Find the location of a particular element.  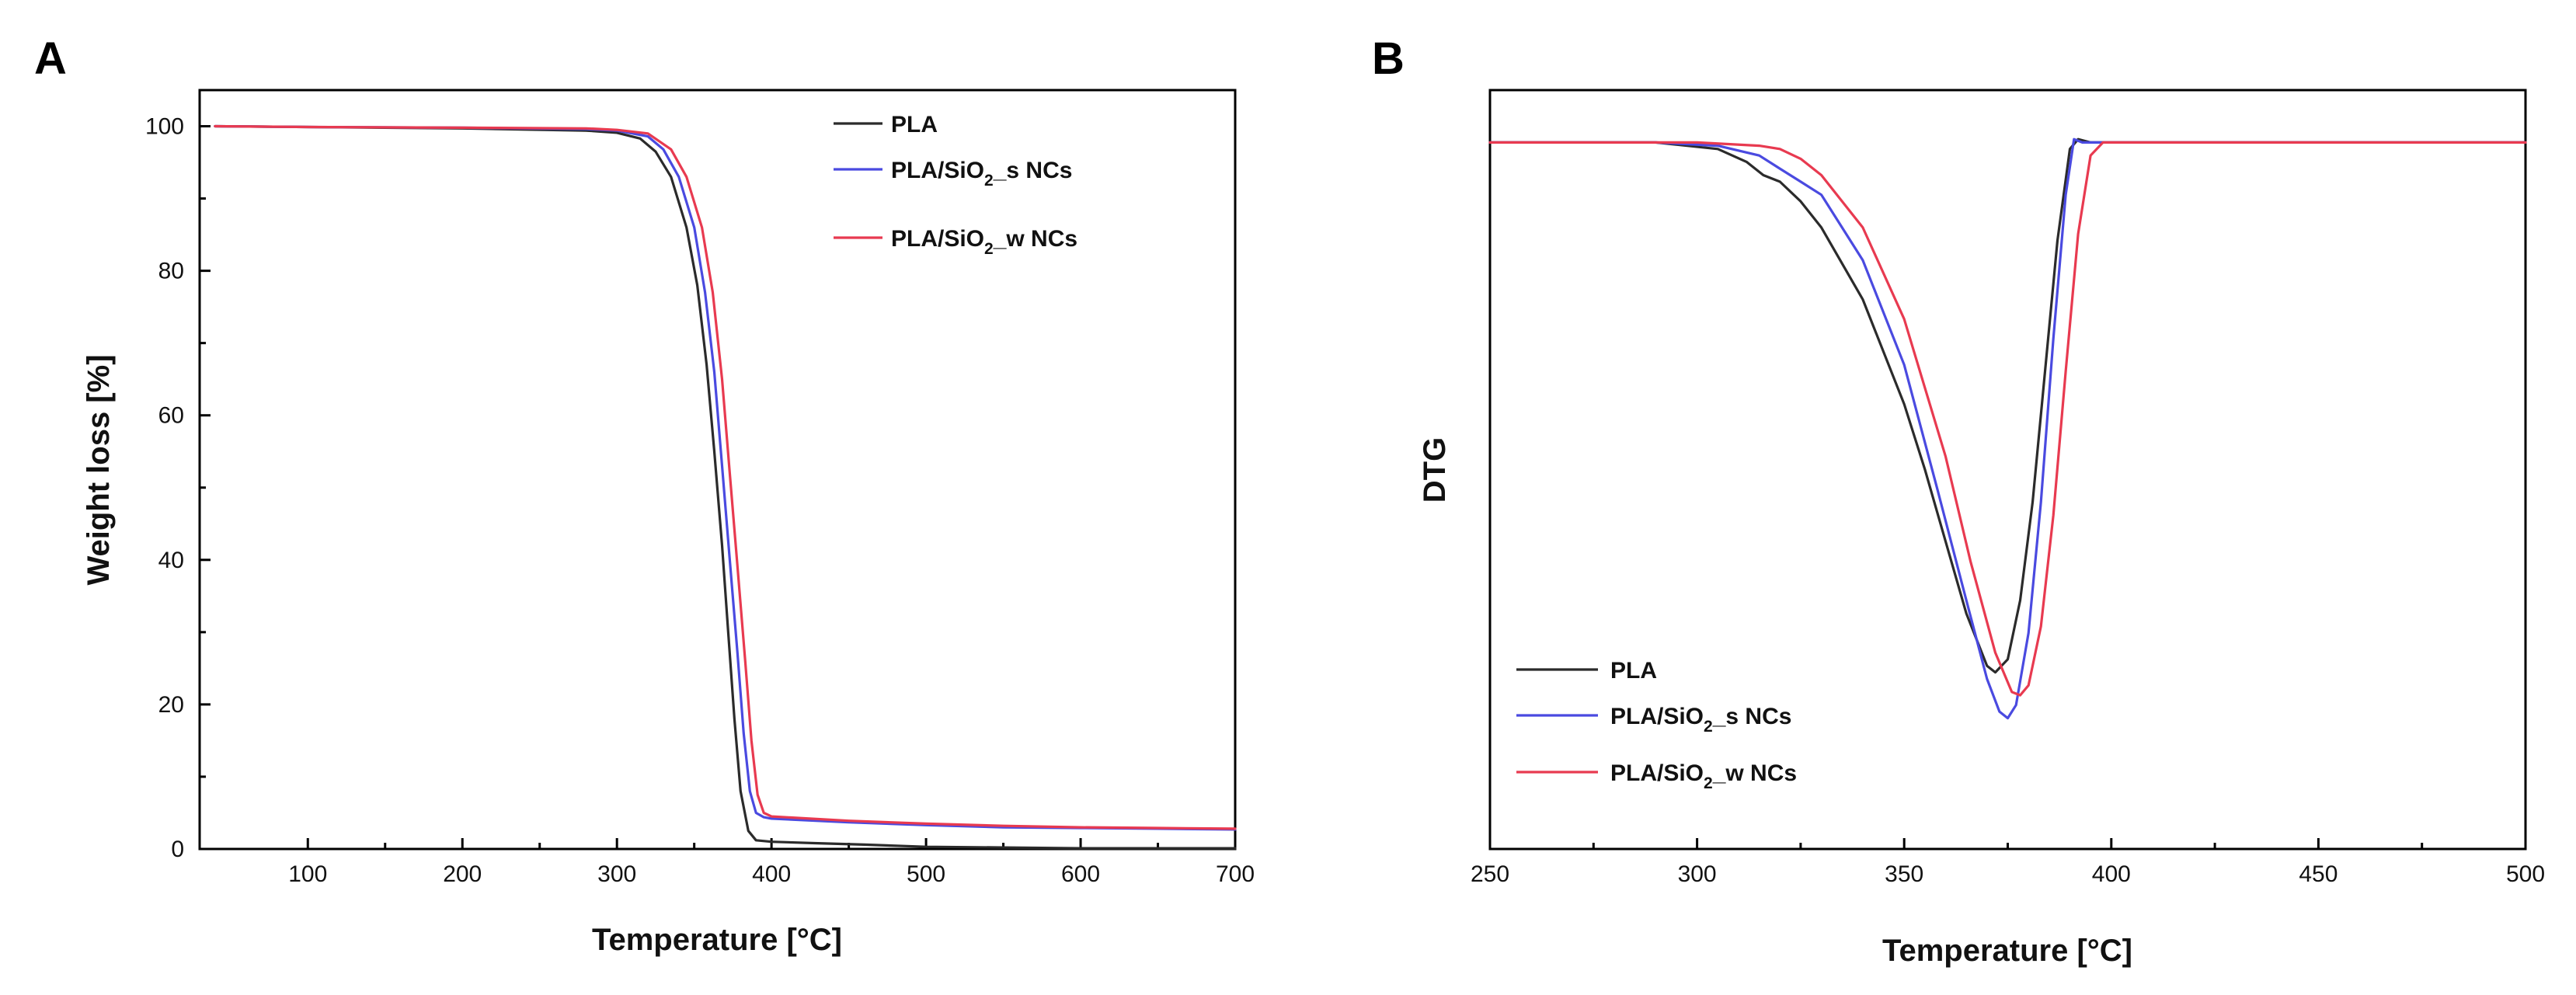

legend-label-pla-sio2-s-b: PLA/SiO2_s NCs is located at coordinates (1701, 720).